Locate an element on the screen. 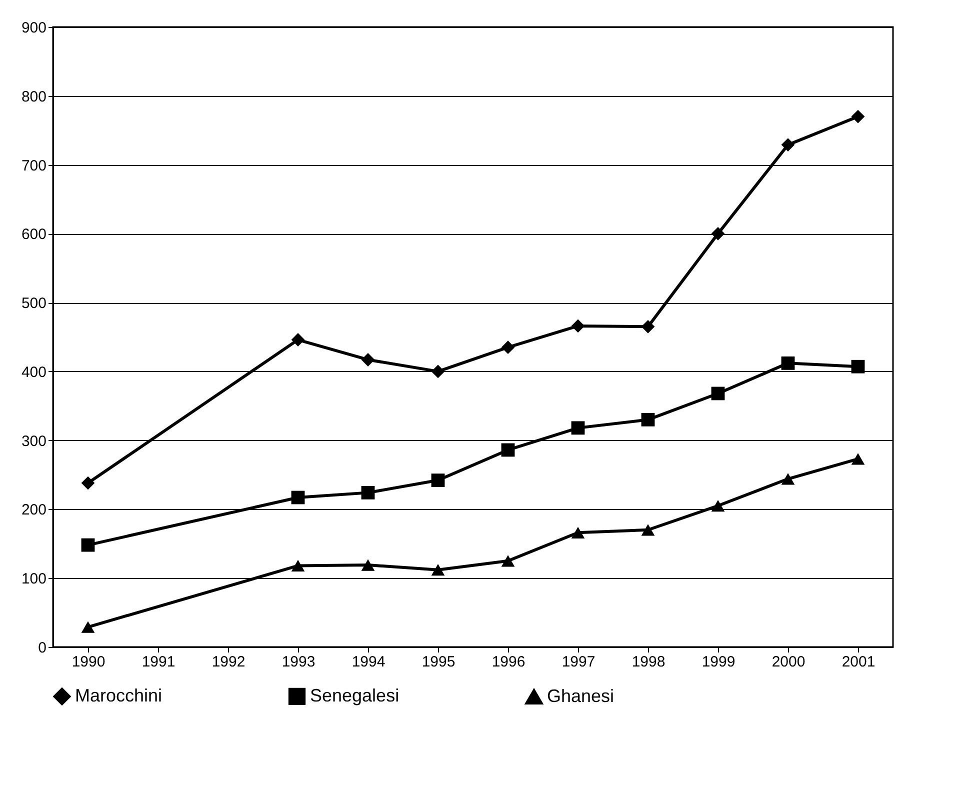 This screenshot has height=800, width=960. legend-label: Ghanesi is located at coordinates (580, 696).